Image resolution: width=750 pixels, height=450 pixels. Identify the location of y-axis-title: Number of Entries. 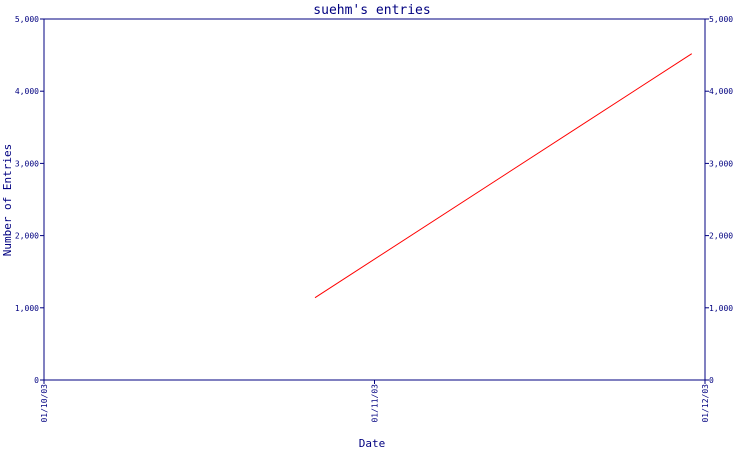
(7, 200).